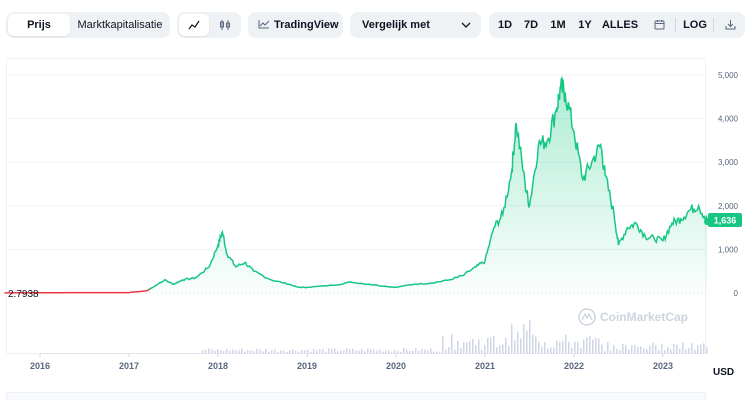  I want to click on range-1y: 1Y, so click(585, 25).